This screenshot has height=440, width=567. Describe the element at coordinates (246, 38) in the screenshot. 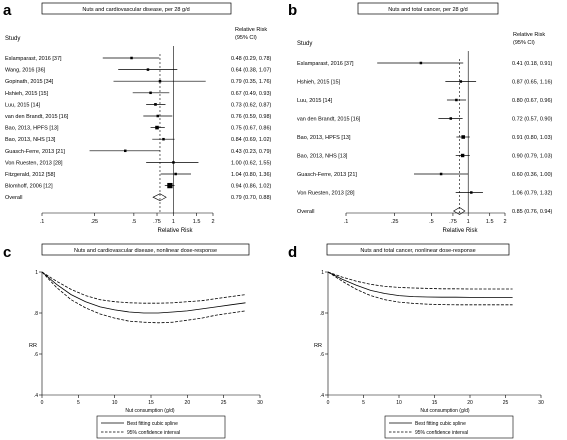

I see `panel-a-rr-header-2: (95% CI)` at that location.